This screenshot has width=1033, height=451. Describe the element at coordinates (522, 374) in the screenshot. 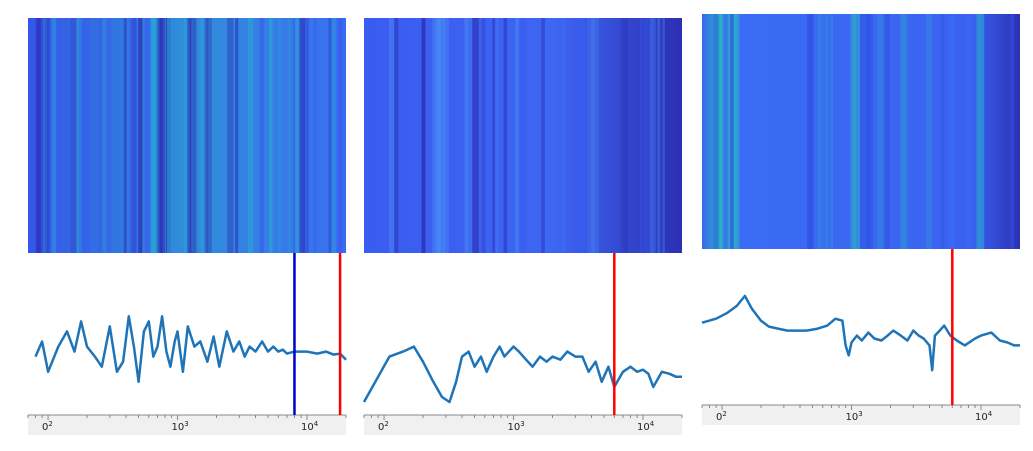

I see `response-line` at that location.